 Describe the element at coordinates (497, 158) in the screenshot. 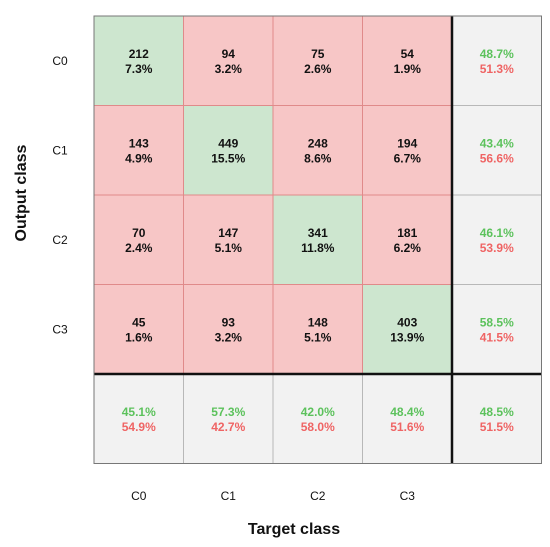

I see `row-summary-1-incorrect: 56.6%` at that location.